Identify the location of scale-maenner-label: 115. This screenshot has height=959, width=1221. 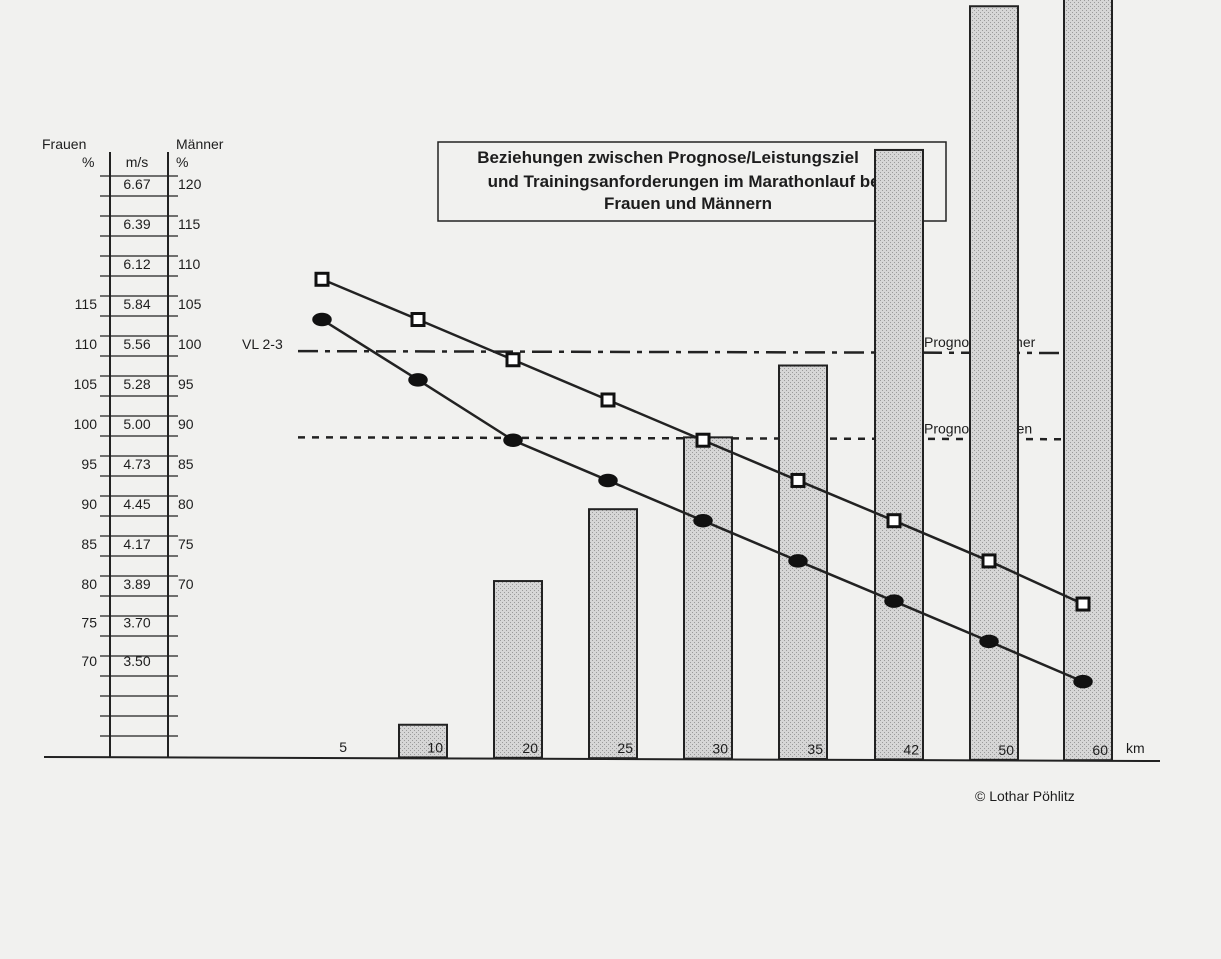
(189, 224).